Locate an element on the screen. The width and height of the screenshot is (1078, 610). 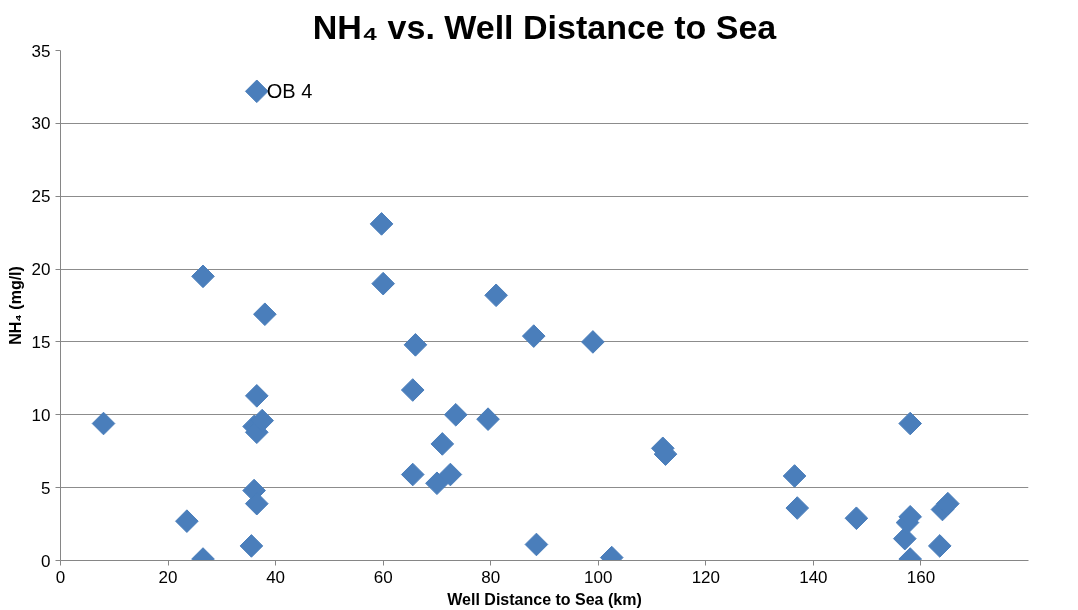
y-tick-label: 30 is located at coordinates (41, 124).